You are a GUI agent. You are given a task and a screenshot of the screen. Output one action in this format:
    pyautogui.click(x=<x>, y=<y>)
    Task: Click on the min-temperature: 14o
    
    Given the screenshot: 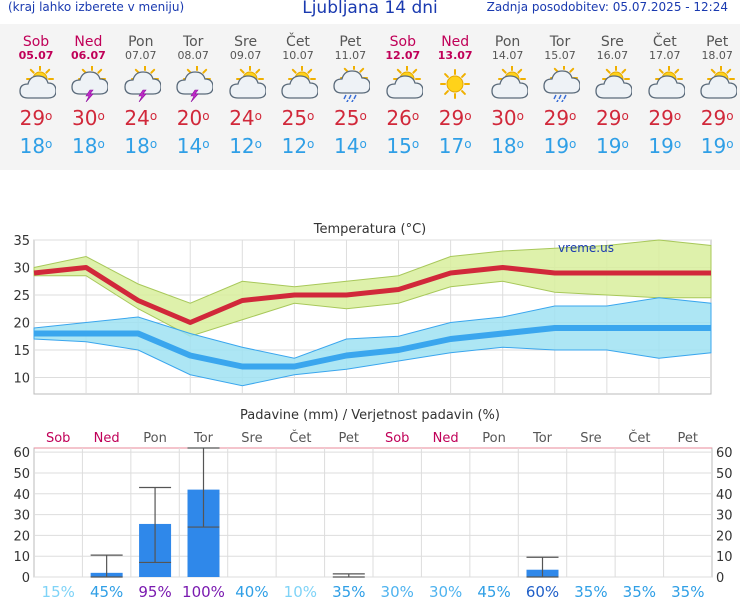 What is the action you would take?
    pyautogui.click(x=350, y=146)
    